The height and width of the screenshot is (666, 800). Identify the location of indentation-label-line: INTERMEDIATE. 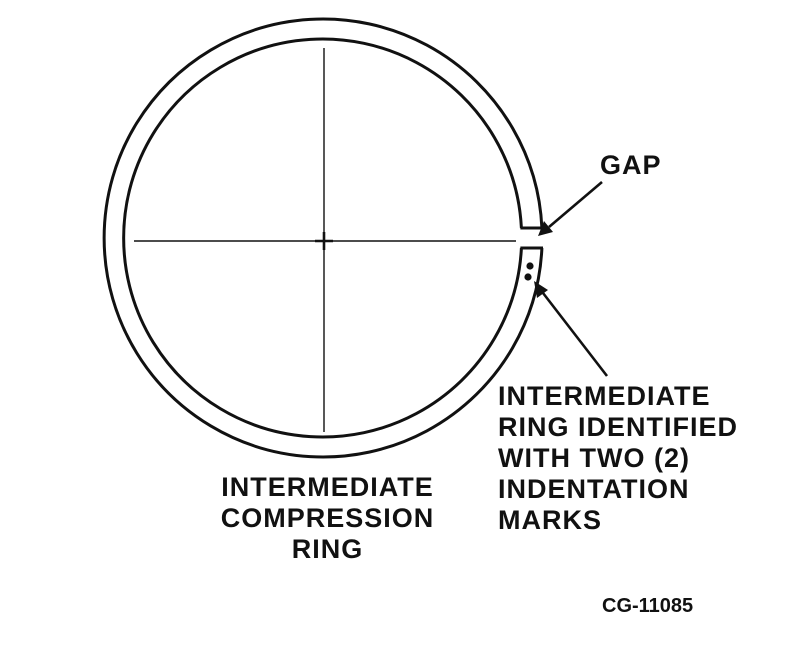
(604, 396).